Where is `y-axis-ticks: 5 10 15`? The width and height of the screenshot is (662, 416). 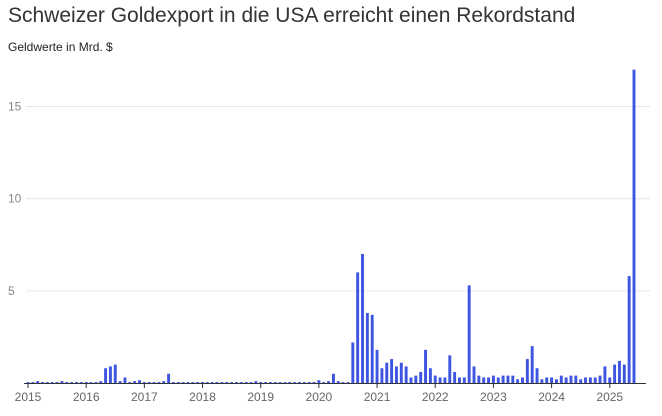
y-axis-ticks: 5 10 15 is located at coordinates (15, 199).